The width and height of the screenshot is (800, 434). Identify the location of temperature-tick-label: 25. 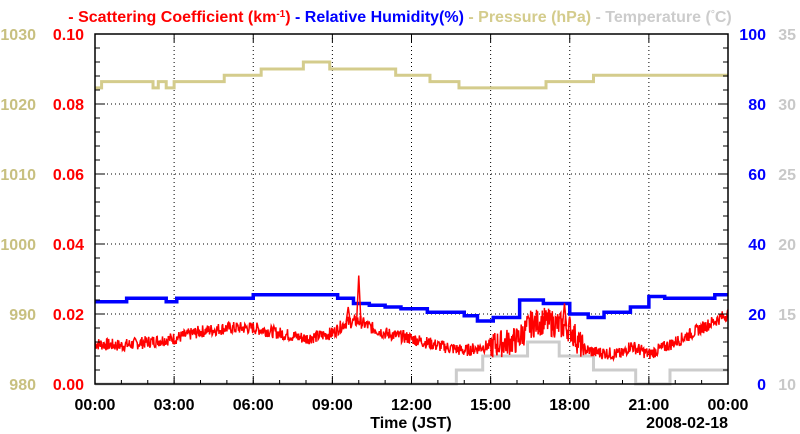
(787, 175).